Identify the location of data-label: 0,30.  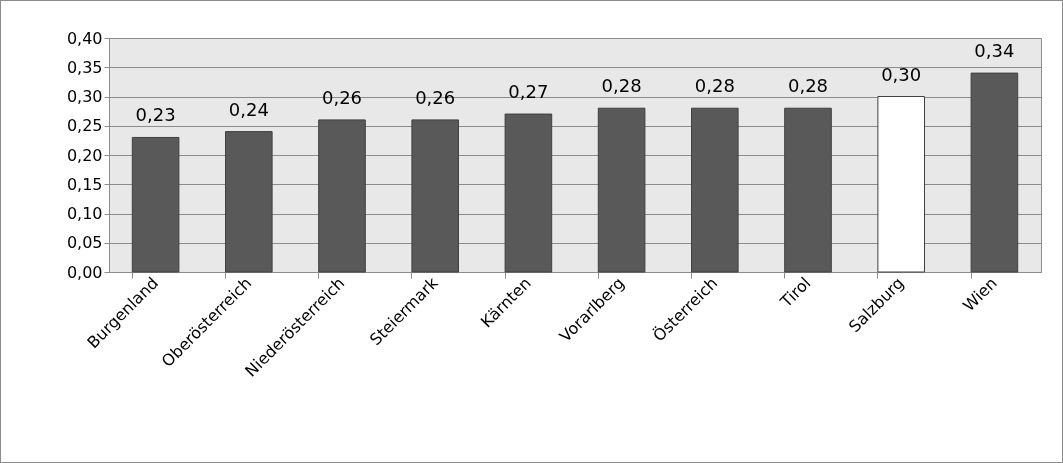
(901, 74).